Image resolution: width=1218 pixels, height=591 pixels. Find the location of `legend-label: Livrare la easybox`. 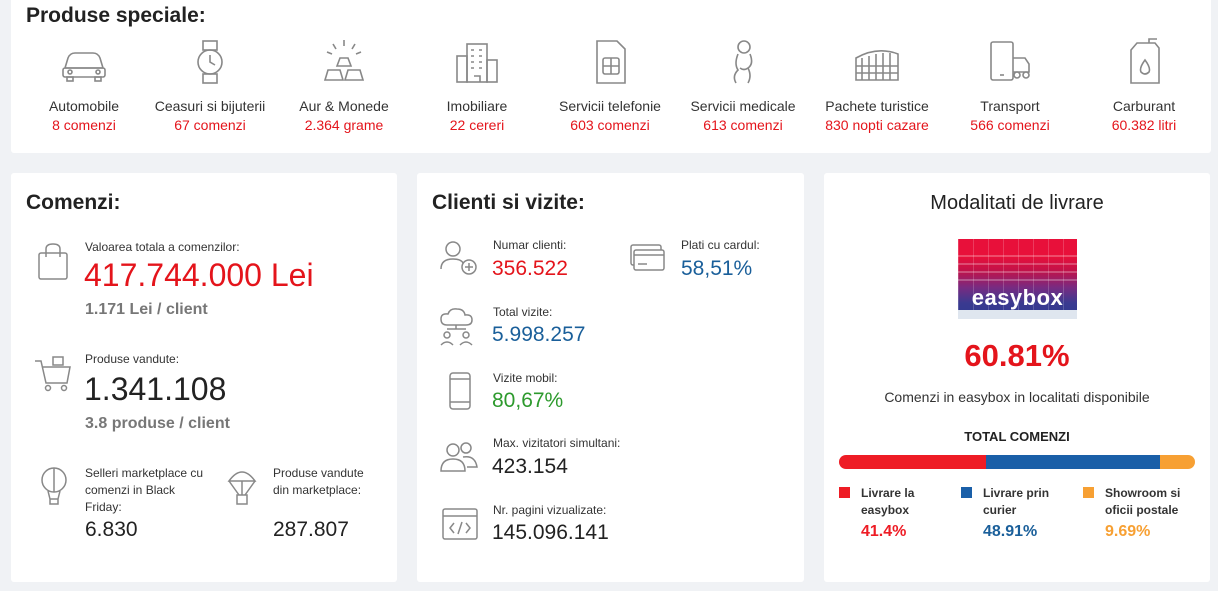

legend-label: Livrare la easybox is located at coordinates (888, 501).